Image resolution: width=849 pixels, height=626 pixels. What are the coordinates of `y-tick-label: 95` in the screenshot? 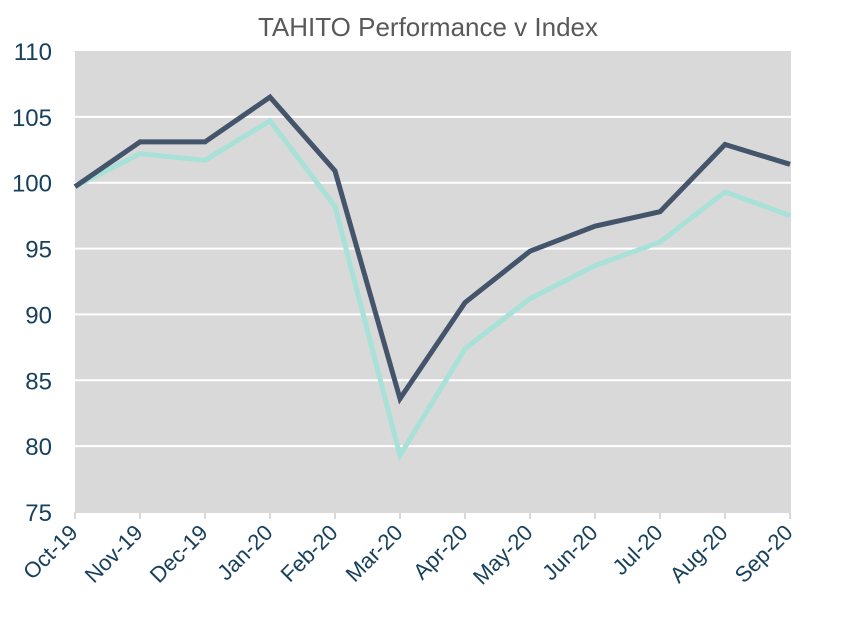 It's located at (38, 250).